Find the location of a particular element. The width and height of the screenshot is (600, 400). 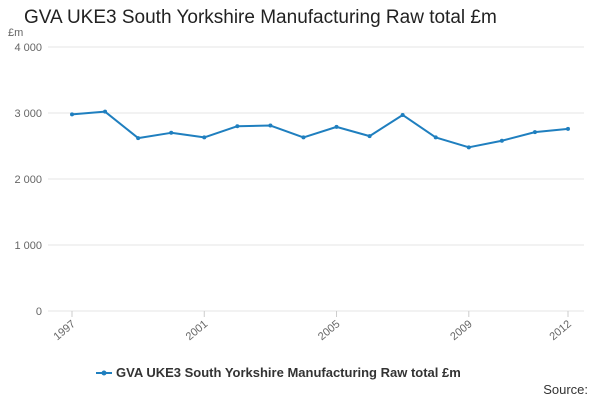

series-line is located at coordinates (320, 129).